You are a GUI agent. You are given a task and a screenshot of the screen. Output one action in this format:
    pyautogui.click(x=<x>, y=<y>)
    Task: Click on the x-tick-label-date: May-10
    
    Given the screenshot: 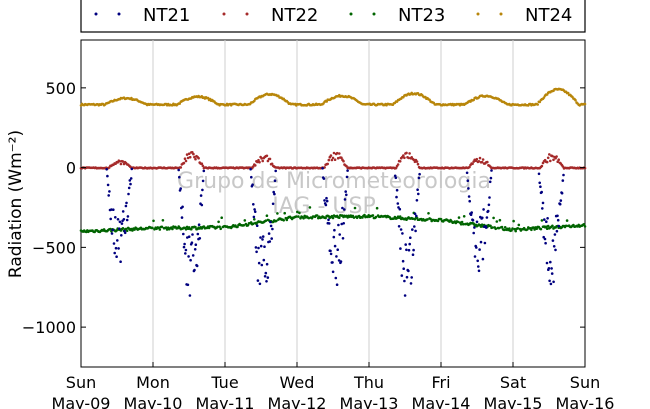 What is the action you would take?
    pyautogui.click(x=153, y=401)
    